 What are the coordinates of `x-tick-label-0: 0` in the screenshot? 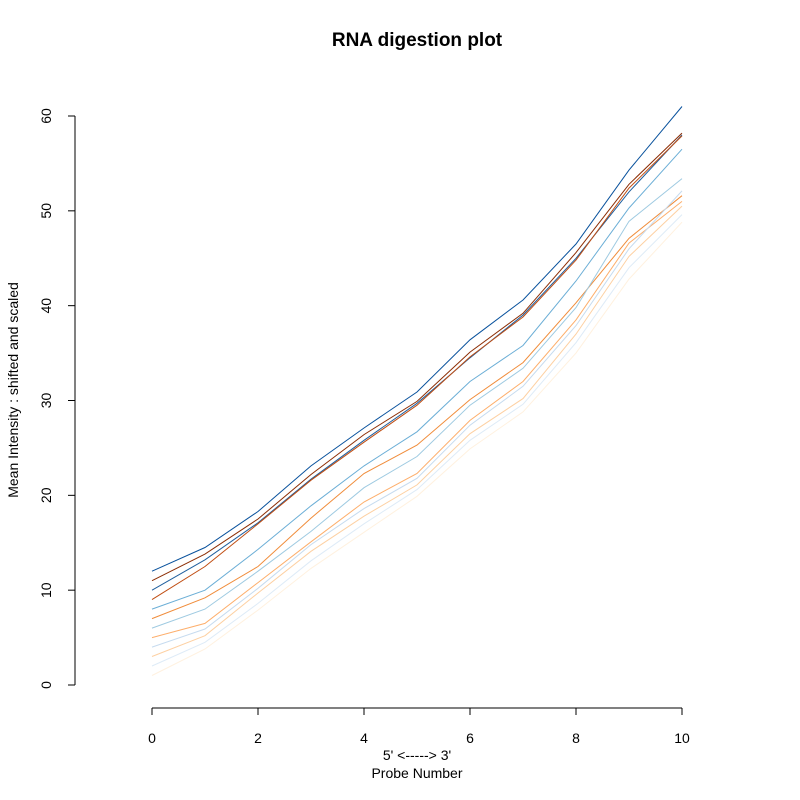 It's located at (152, 738).